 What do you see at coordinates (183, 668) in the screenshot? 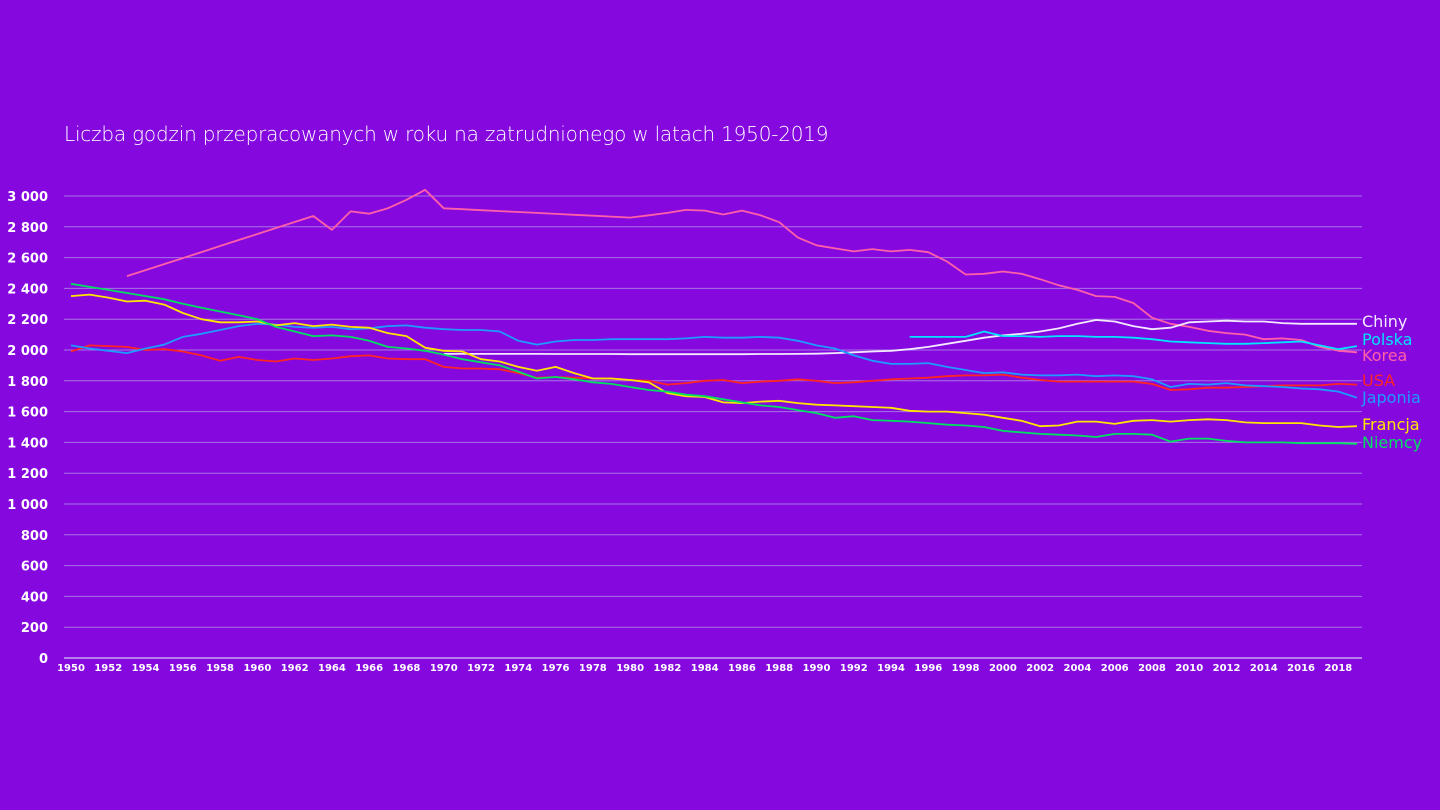
I see `x-tick-label: 1956` at bounding box center [183, 668].